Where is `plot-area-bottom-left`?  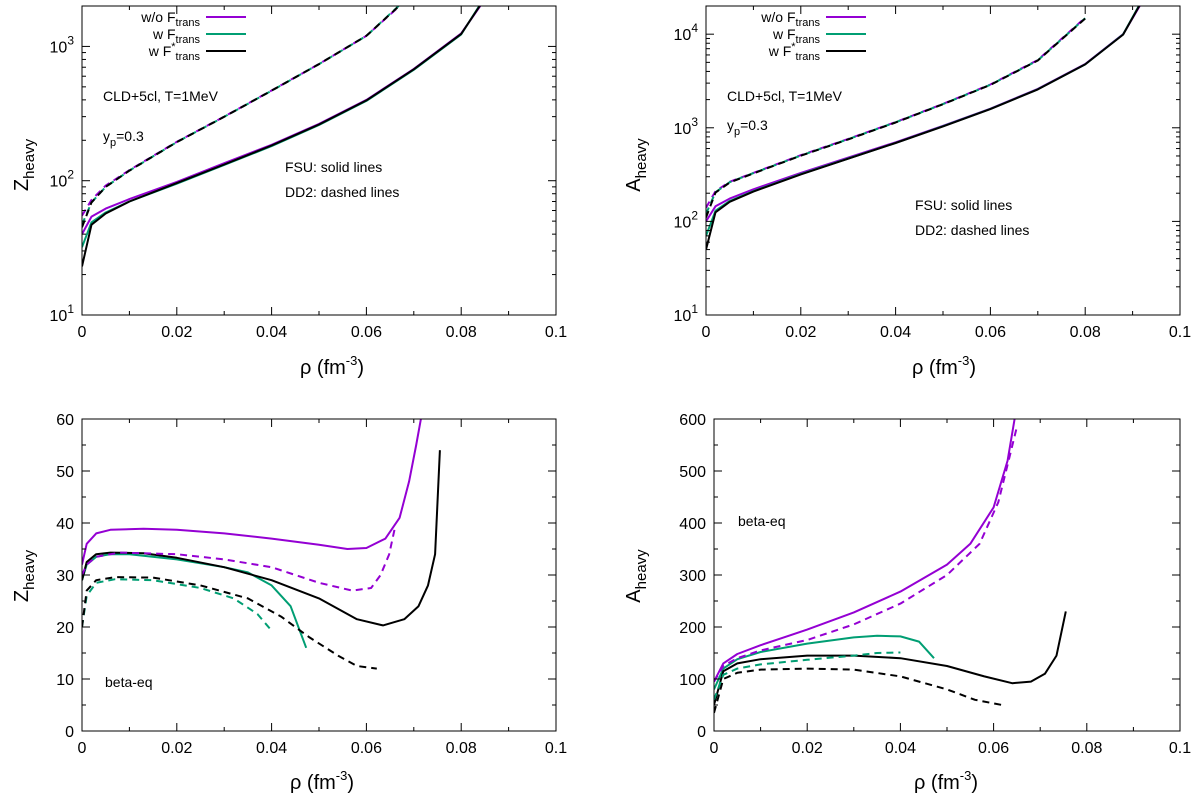 plot-area-bottom-left is located at coordinates (261, 544).